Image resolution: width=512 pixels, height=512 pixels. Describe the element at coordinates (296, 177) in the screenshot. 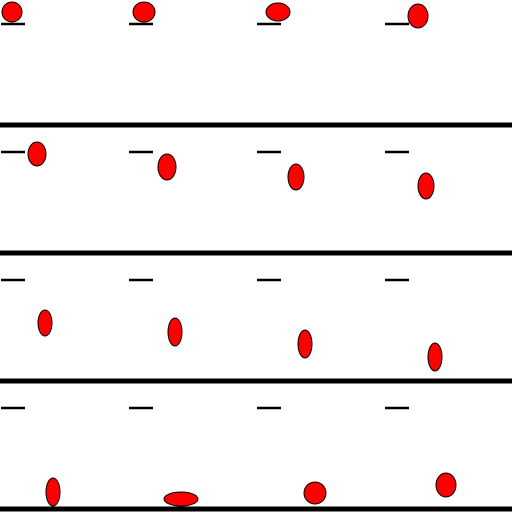

I see `ball-frame-7-tall` at that location.